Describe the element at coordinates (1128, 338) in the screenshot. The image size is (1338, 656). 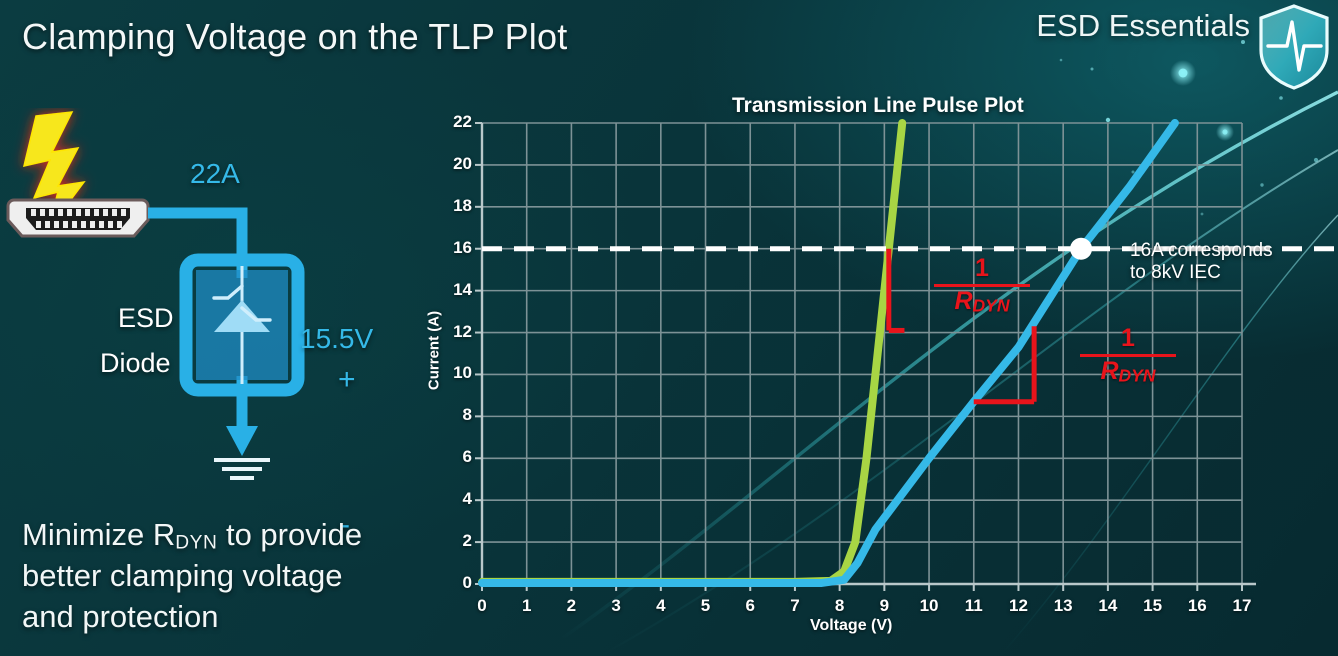
I see `slope-high-numerator: 1` at that location.